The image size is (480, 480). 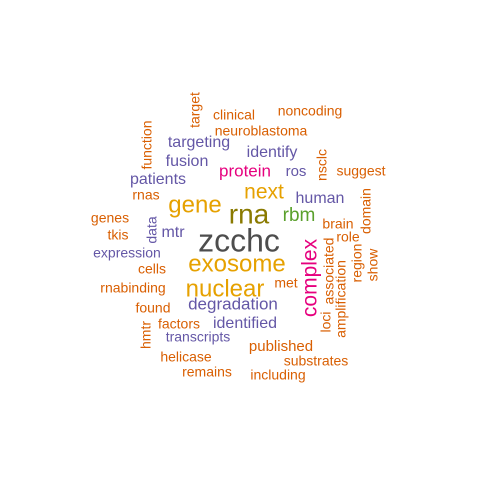 What do you see at coordinates (285, 283) in the screenshot?
I see `word-met: met` at bounding box center [285, 283].